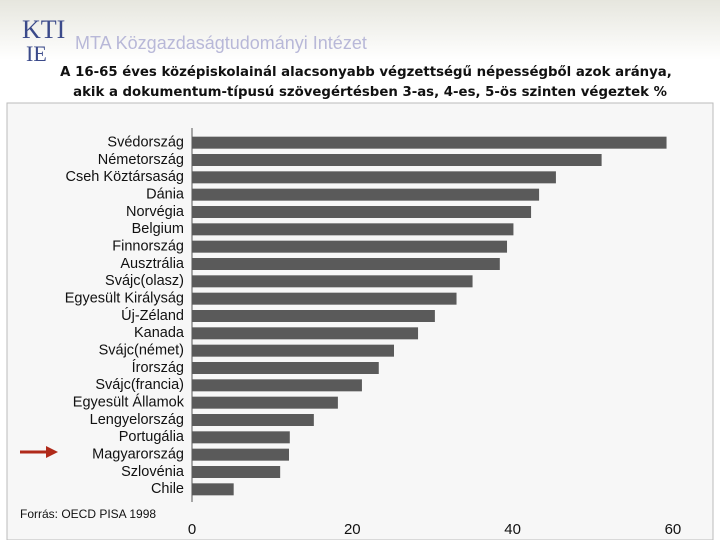 This screenshot has width=720, height=545. I want to click on source: Forrás: OECD PISA 1998, so click(88, 514).